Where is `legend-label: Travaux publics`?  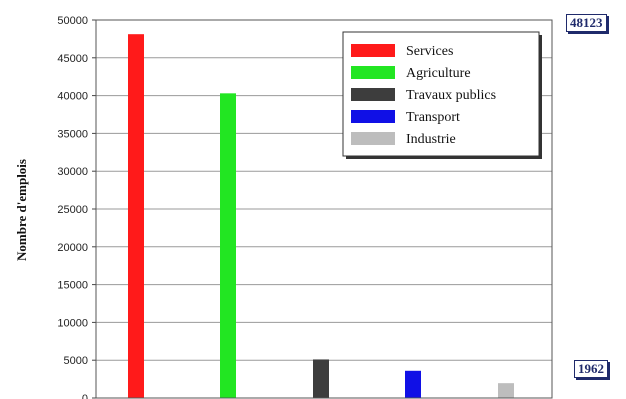
legend-label: Travaux publics is located at coordinates (451, 95).